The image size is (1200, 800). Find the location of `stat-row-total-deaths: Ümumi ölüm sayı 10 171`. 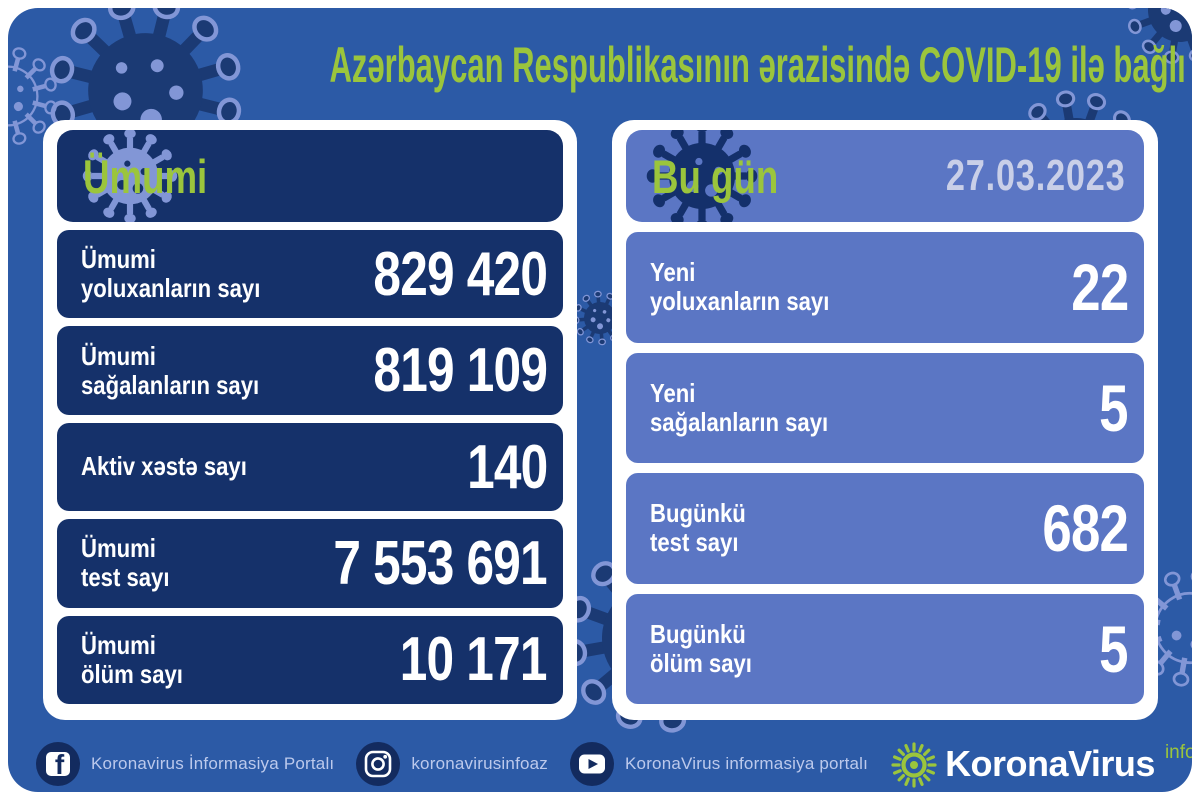

stat-row-total-deaths: Ümumi ölüm sayı 10 171 is located at coordinates (310, 660).